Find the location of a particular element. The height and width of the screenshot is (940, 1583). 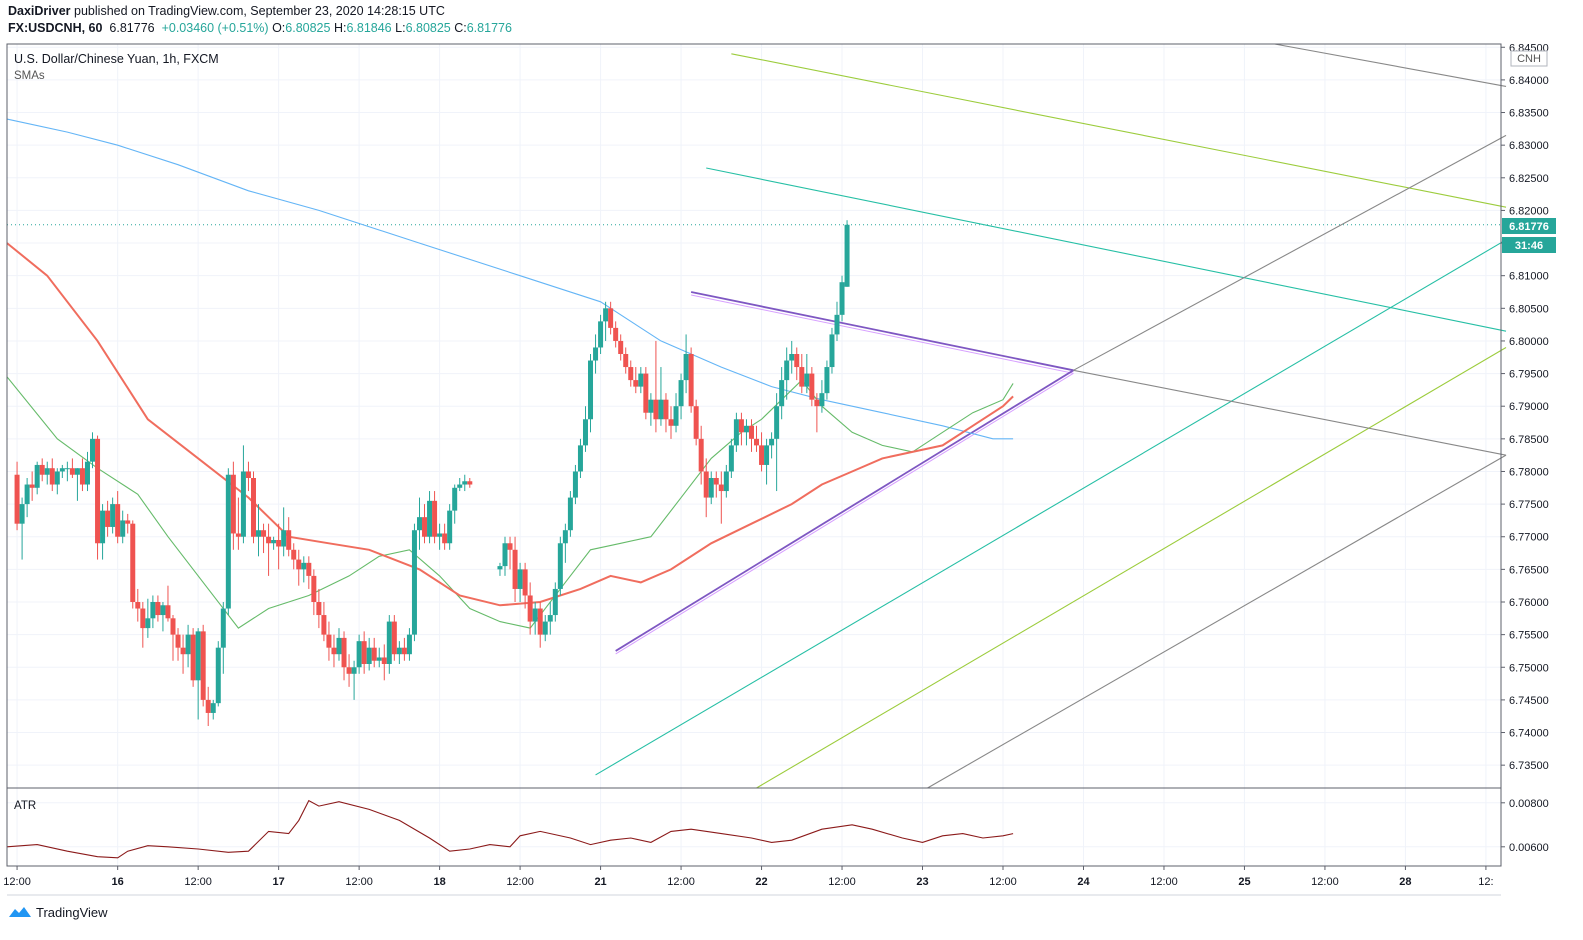

upper-triangle-line is located at coordinates (882, 331).